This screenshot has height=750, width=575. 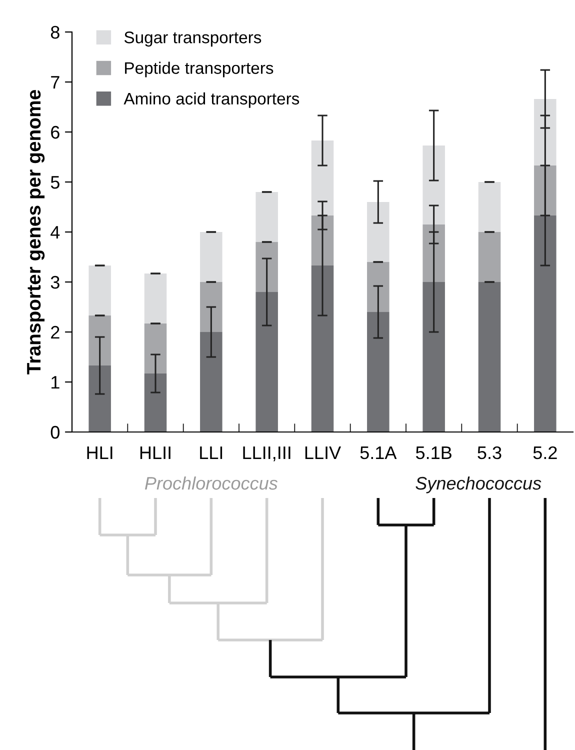 What do you see at coordinates (55, 182) in the screenshot?
I see `y-tick-label: 5` at bounding box center [55, 182].